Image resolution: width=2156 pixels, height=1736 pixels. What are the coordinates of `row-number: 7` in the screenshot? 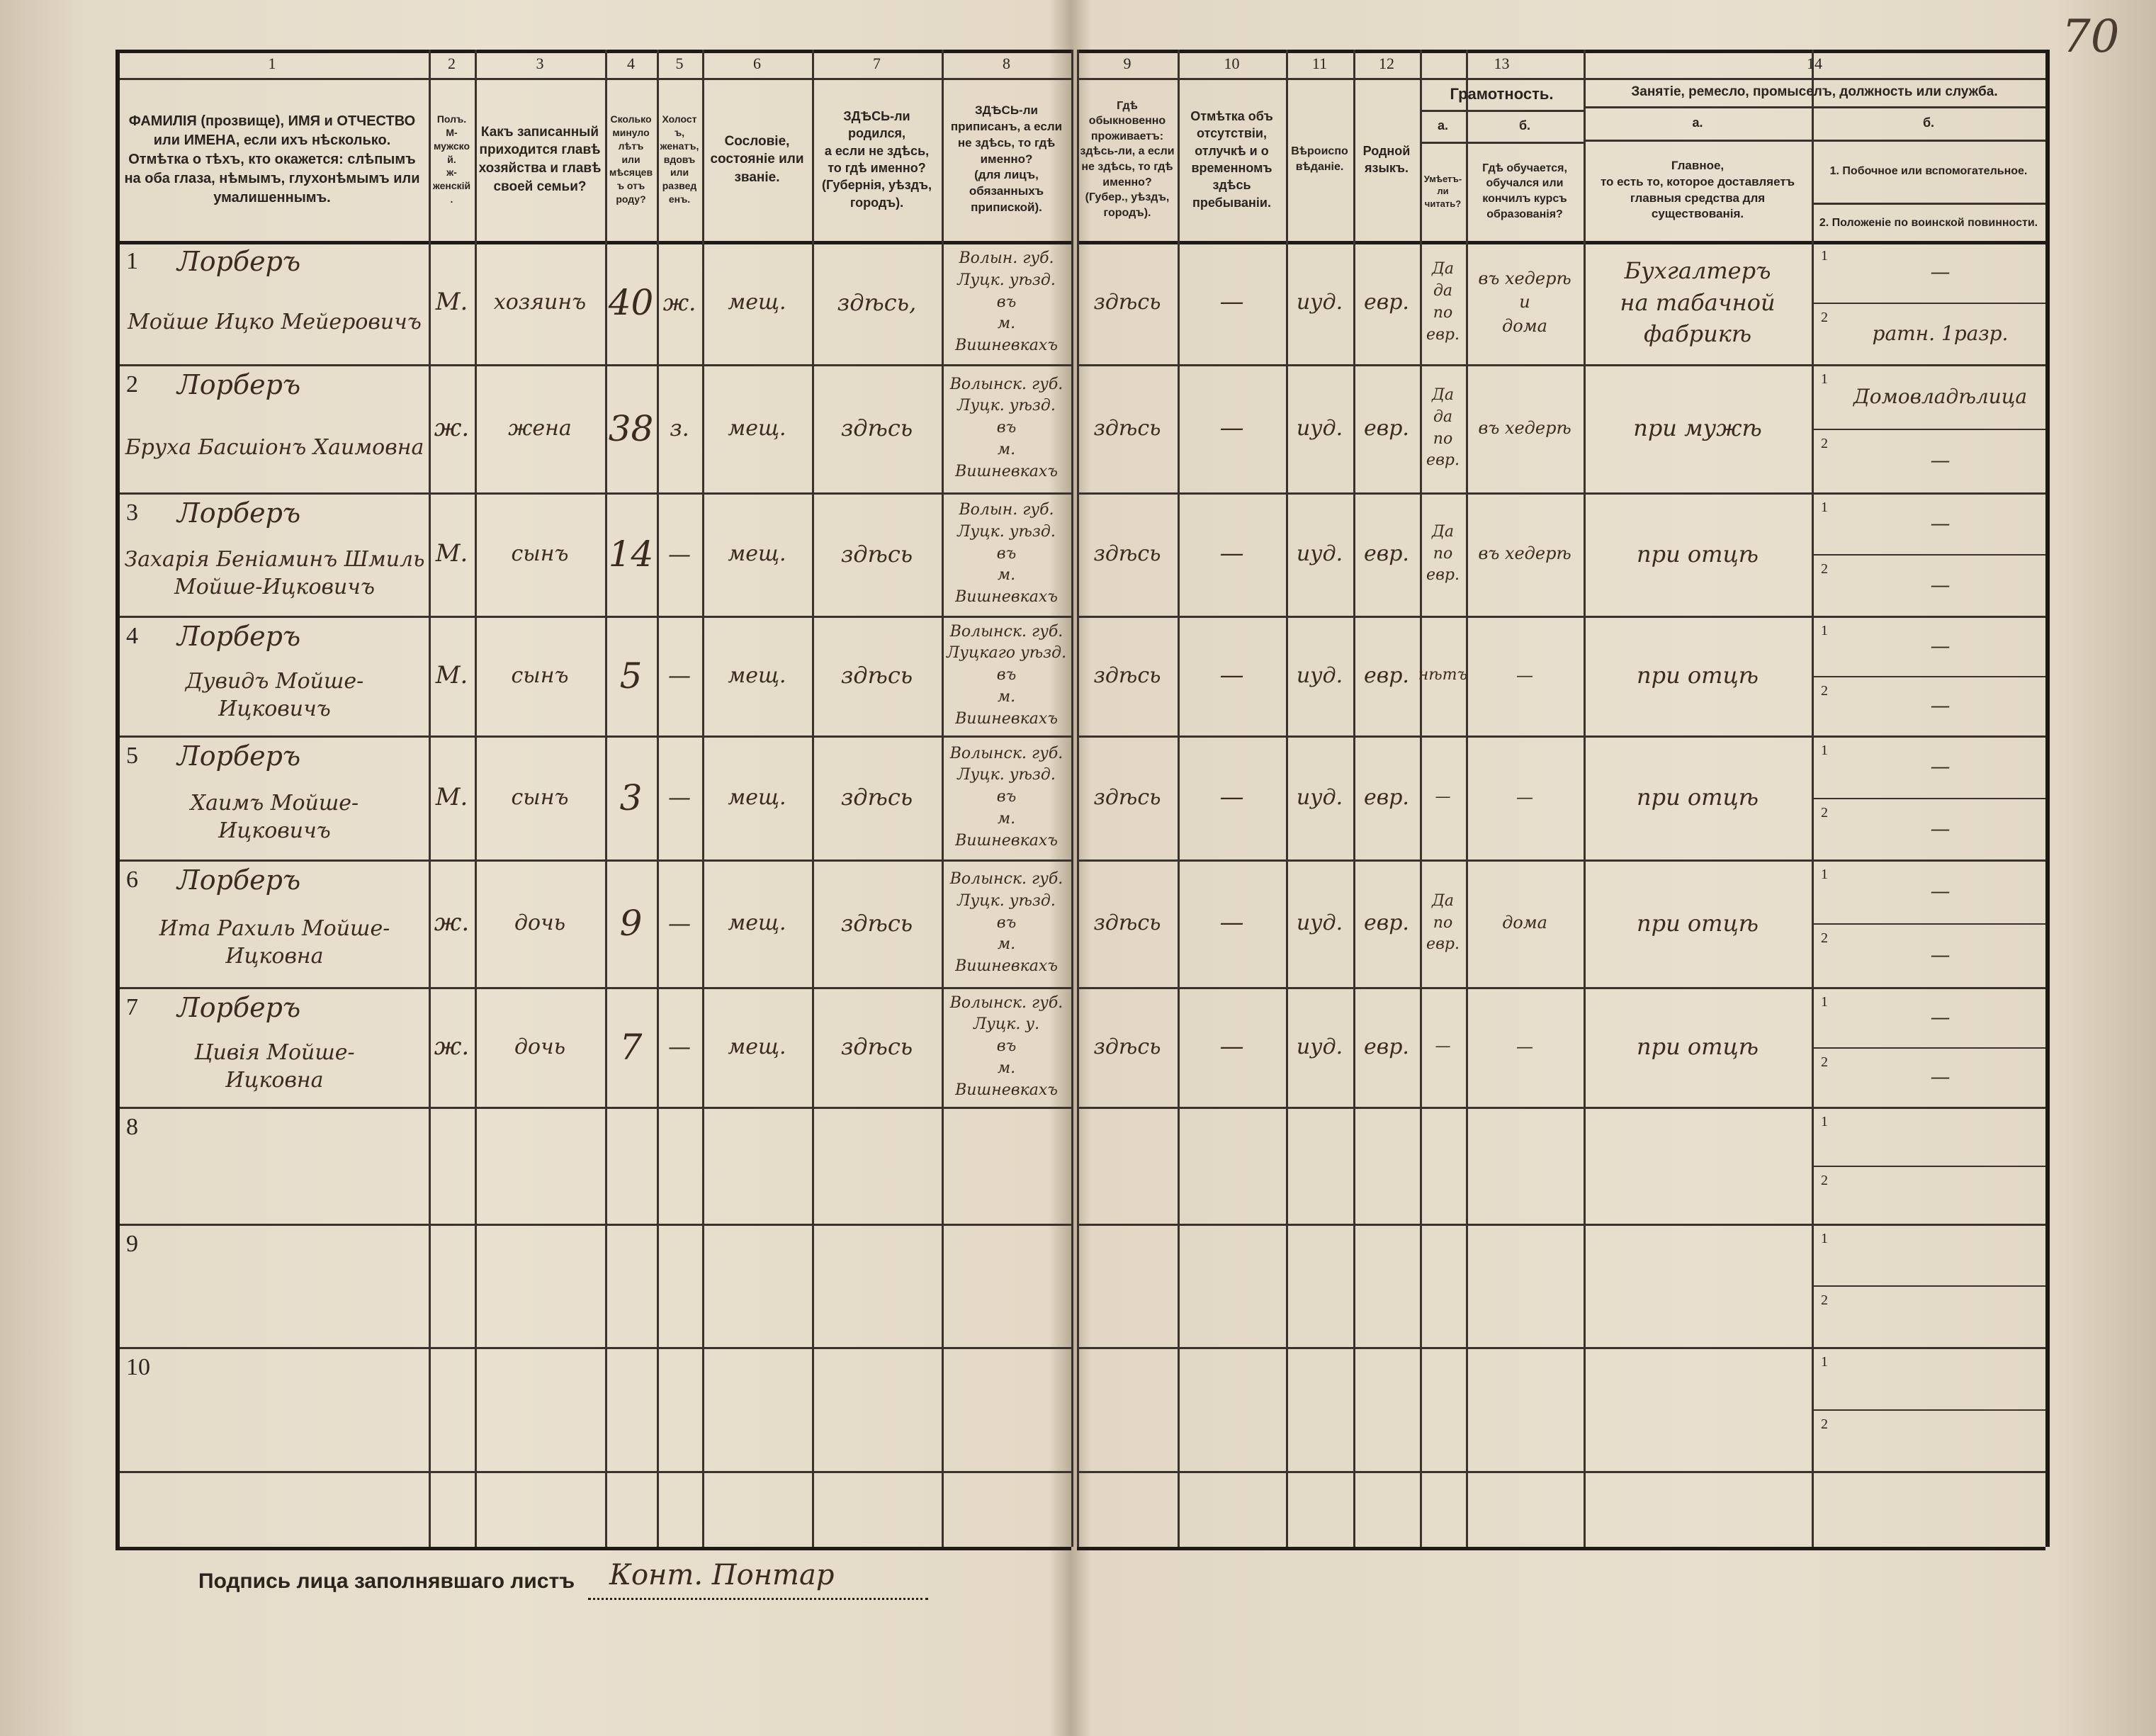 It's located at (132, 1007).